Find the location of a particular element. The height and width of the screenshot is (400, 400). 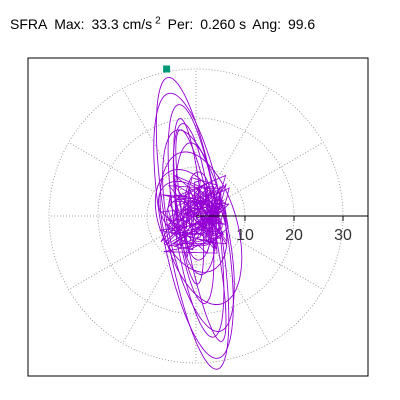

max-value-text: 33.3 cm/s is located at coordinates (122, 23).